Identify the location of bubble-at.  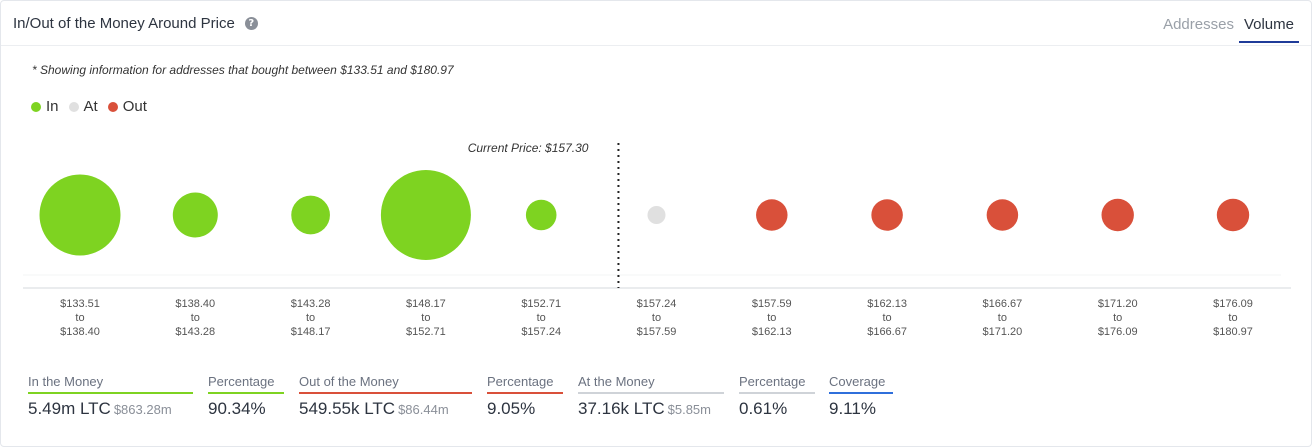
(656, 215).